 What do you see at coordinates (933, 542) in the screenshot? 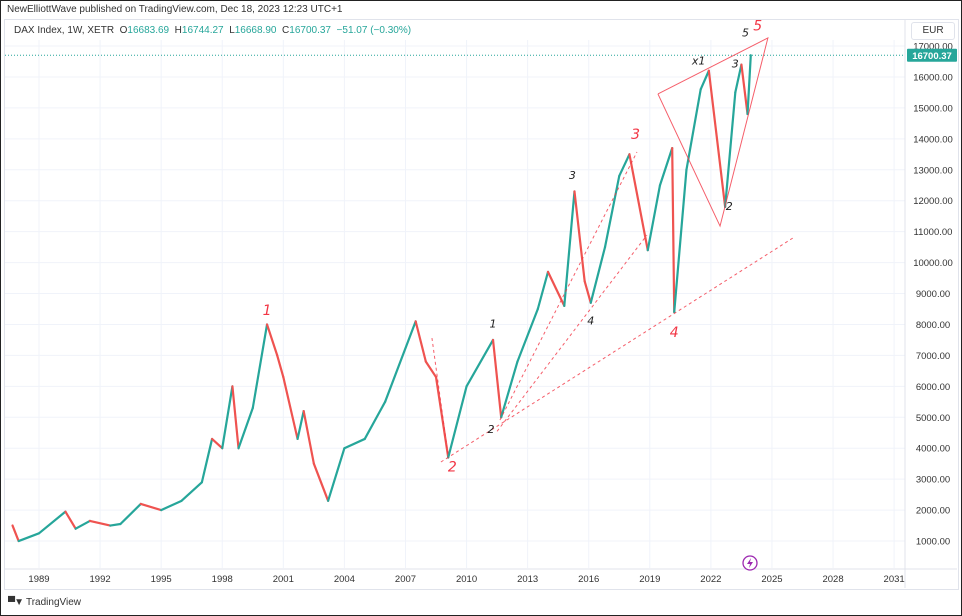
I see `y-tick-label: 1000.00` at bounding box center [933, 542].